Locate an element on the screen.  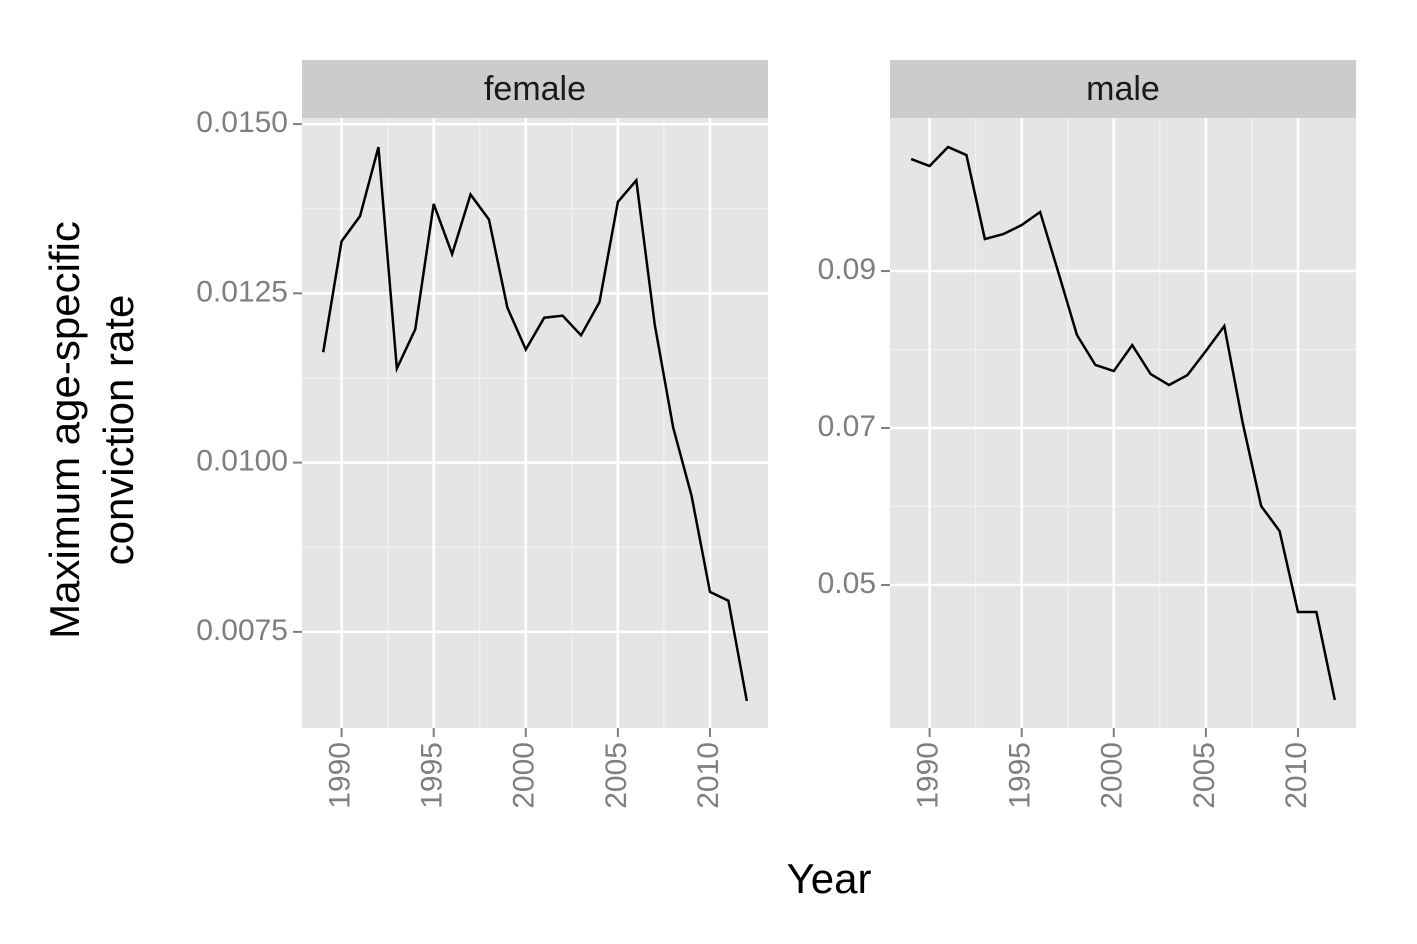
y-tick-label: 0.05 is located at coordinates (847, 583).